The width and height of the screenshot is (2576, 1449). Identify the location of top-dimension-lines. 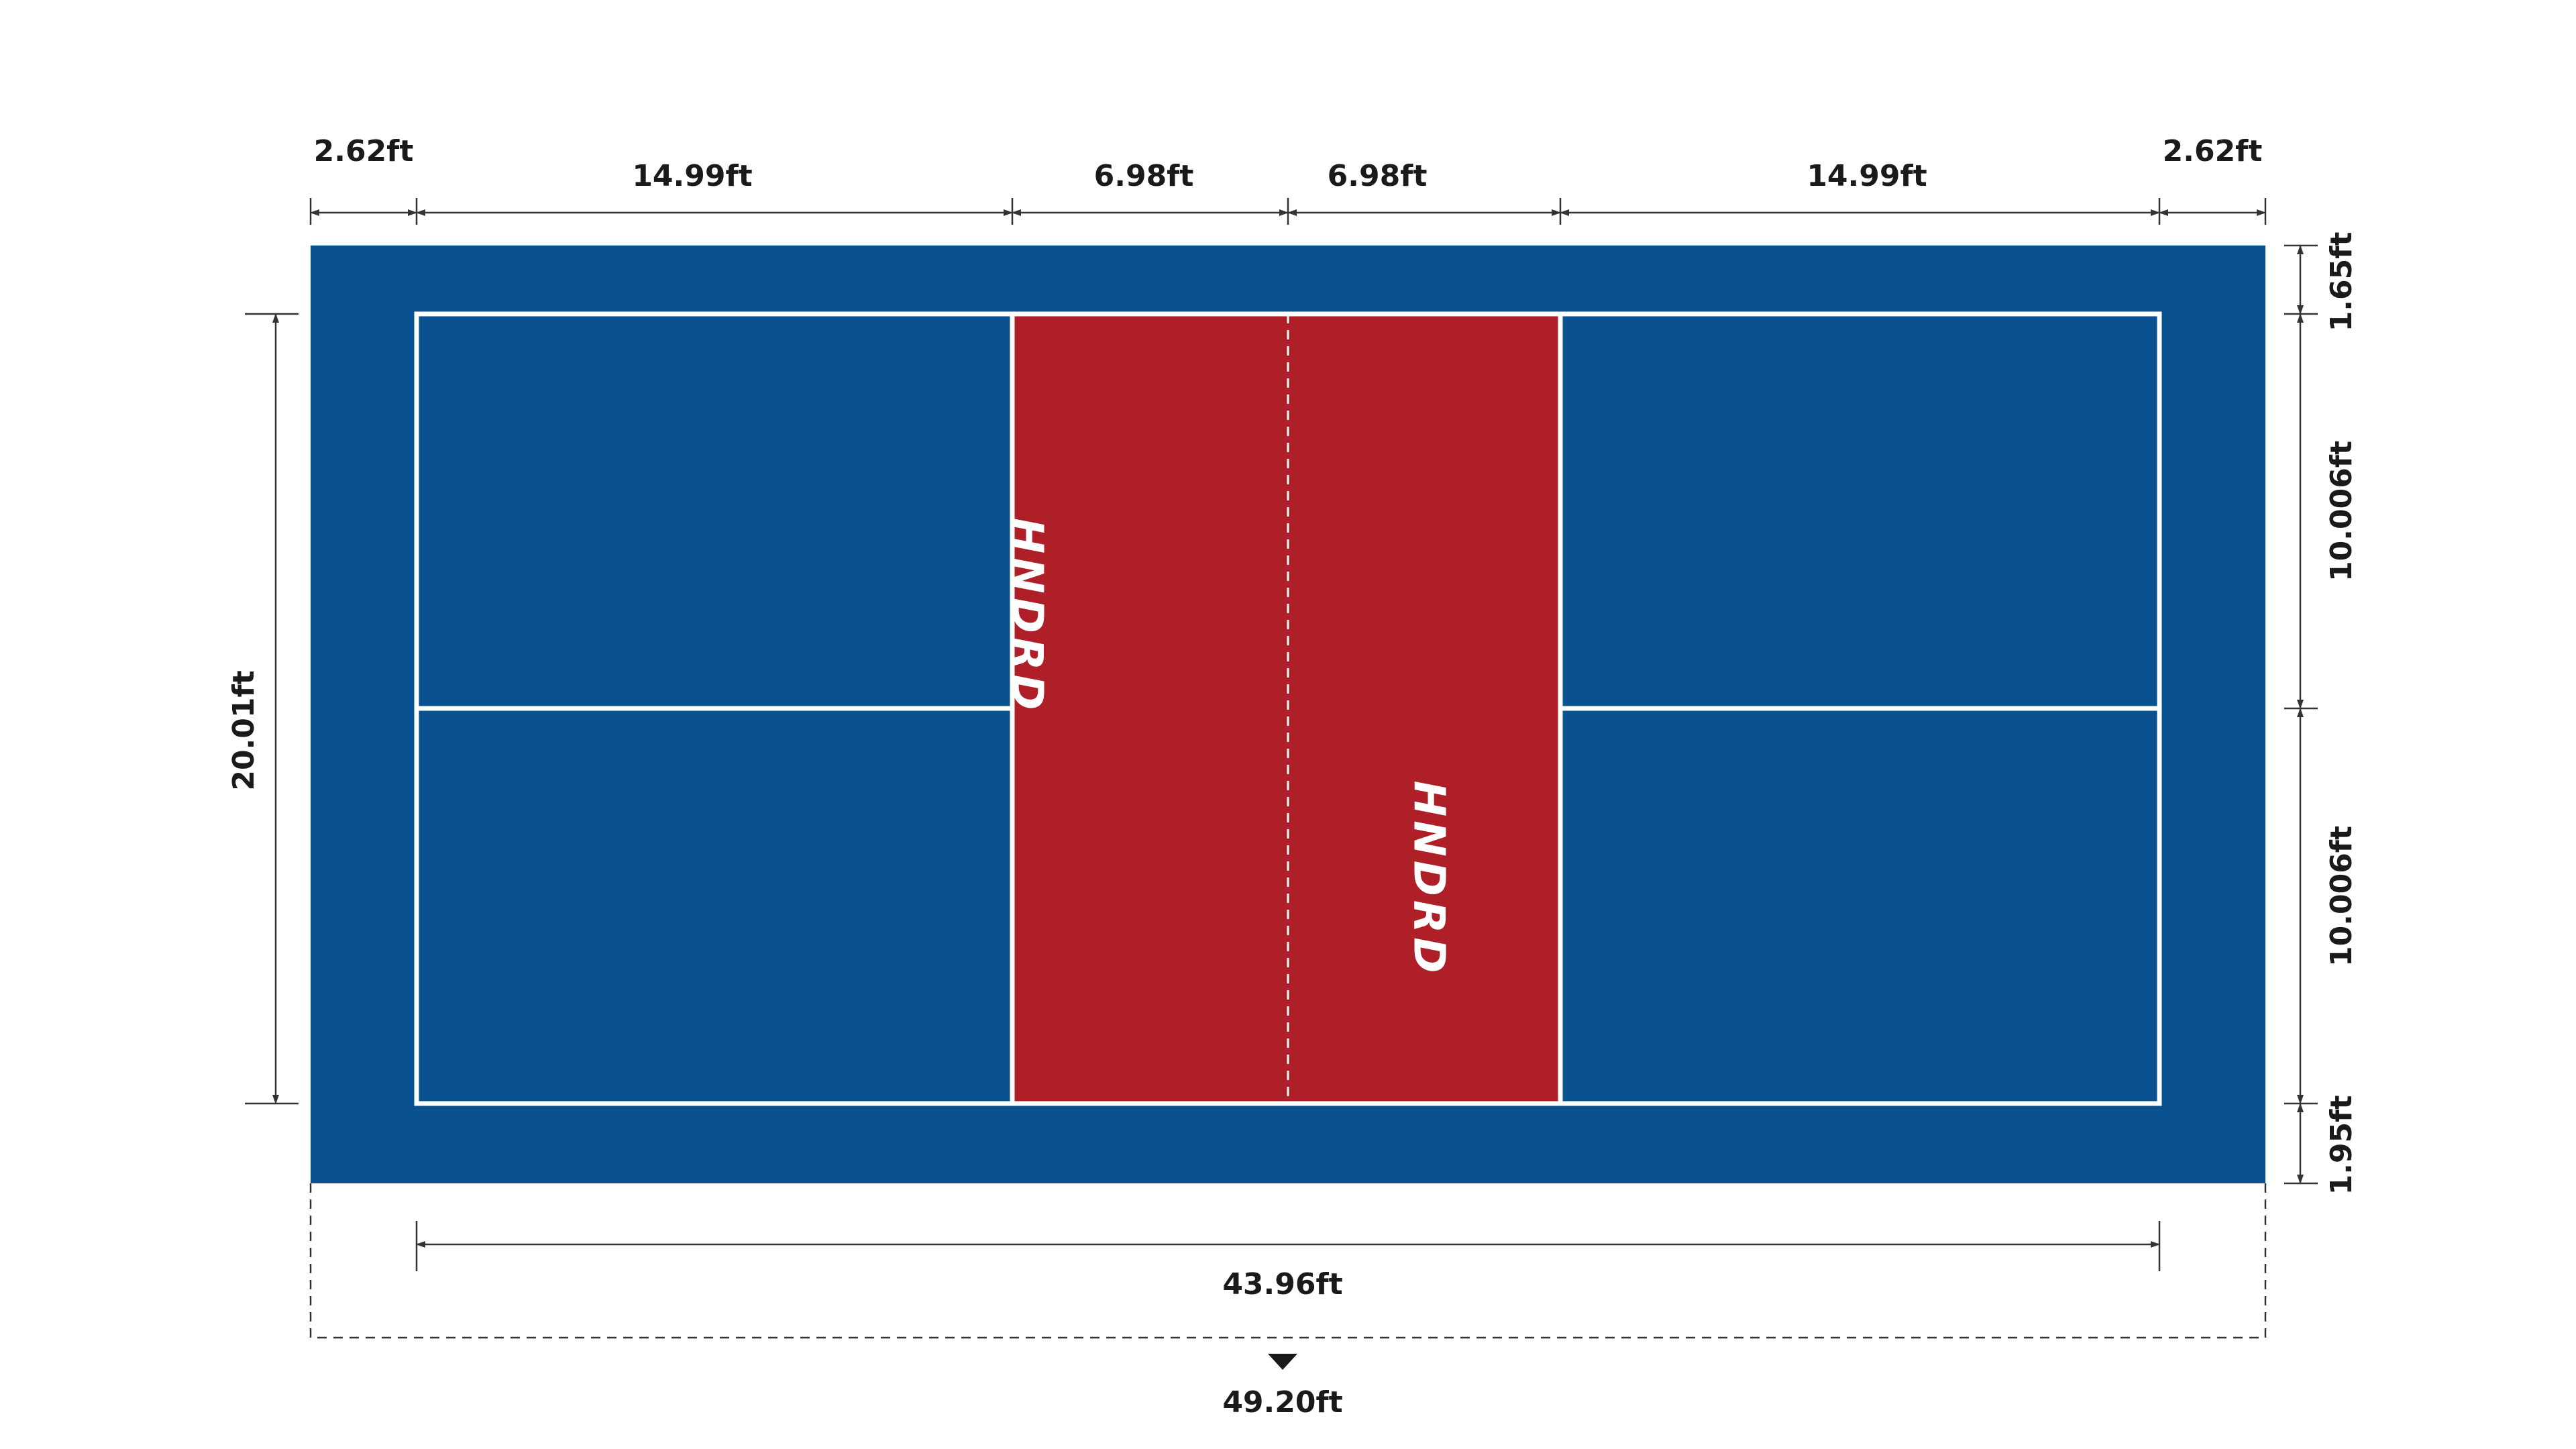
(1288, 211).